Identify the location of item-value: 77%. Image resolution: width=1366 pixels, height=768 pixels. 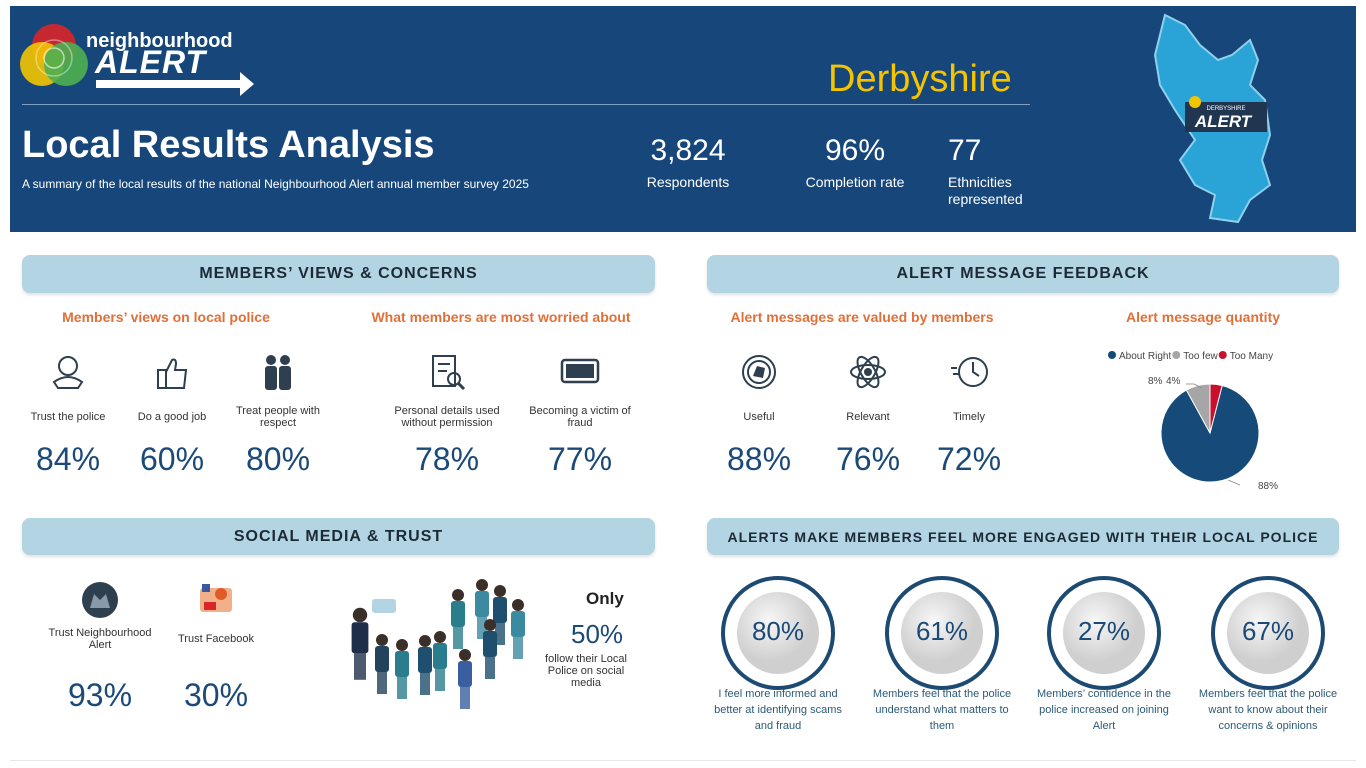
(580, 459).